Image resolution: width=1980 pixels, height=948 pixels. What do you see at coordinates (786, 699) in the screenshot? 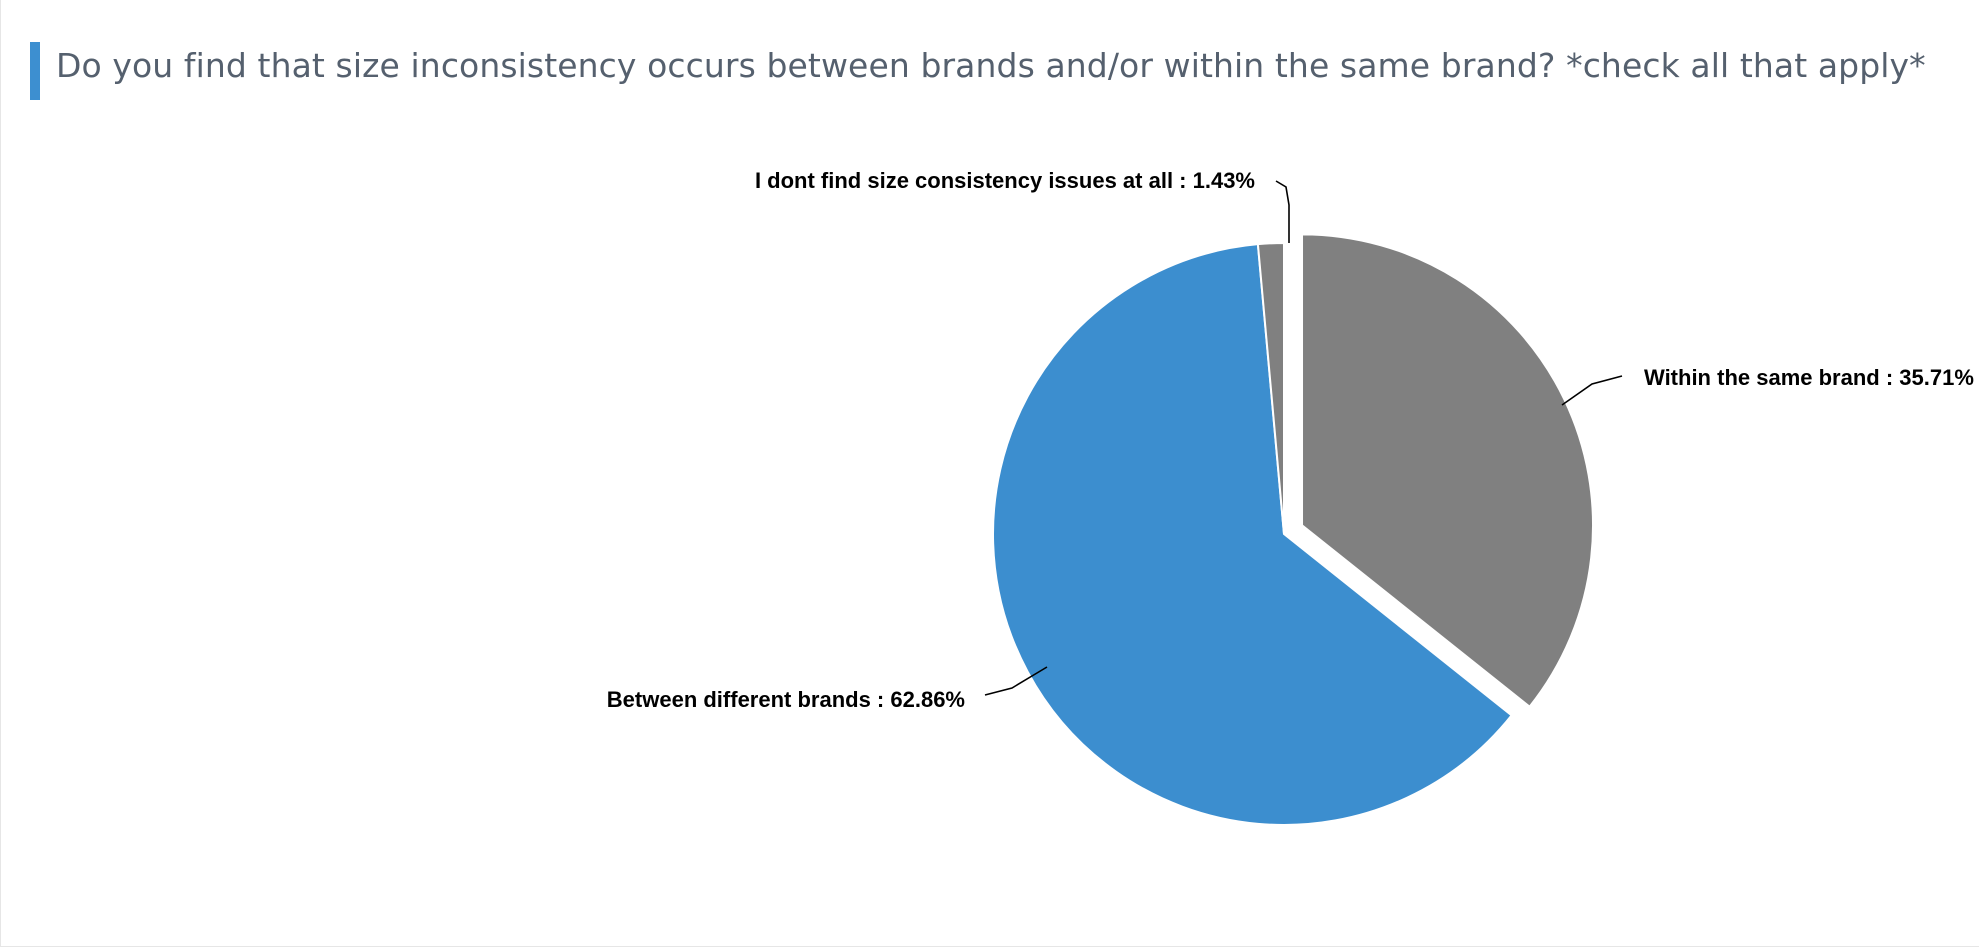
I see `data-label-between-different-brands: Between different brands : 62.86%` at bounding box center [786, 699].